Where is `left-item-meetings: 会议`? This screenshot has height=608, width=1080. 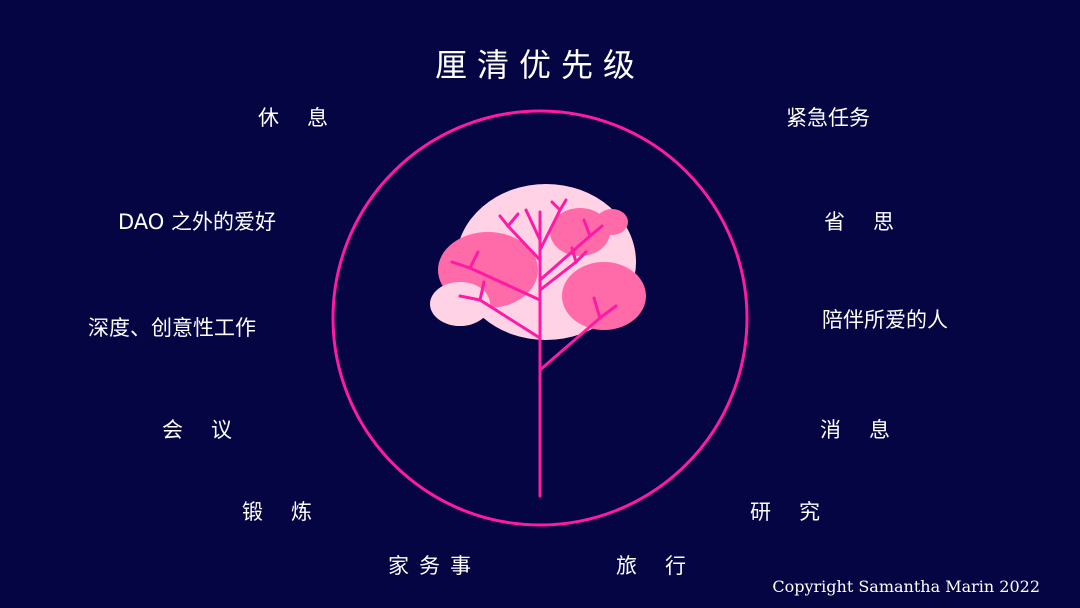
left-item-meetings: 会议 is located at coordinates (211, 430).